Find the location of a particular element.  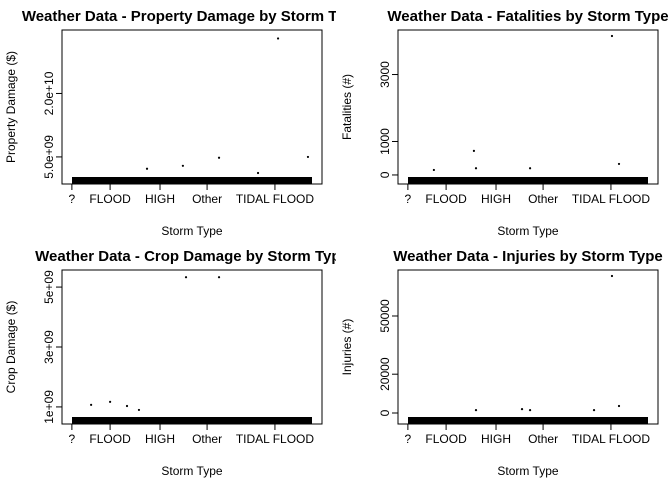

y-tick-label: 20000 is located at coordinates (385, 374).